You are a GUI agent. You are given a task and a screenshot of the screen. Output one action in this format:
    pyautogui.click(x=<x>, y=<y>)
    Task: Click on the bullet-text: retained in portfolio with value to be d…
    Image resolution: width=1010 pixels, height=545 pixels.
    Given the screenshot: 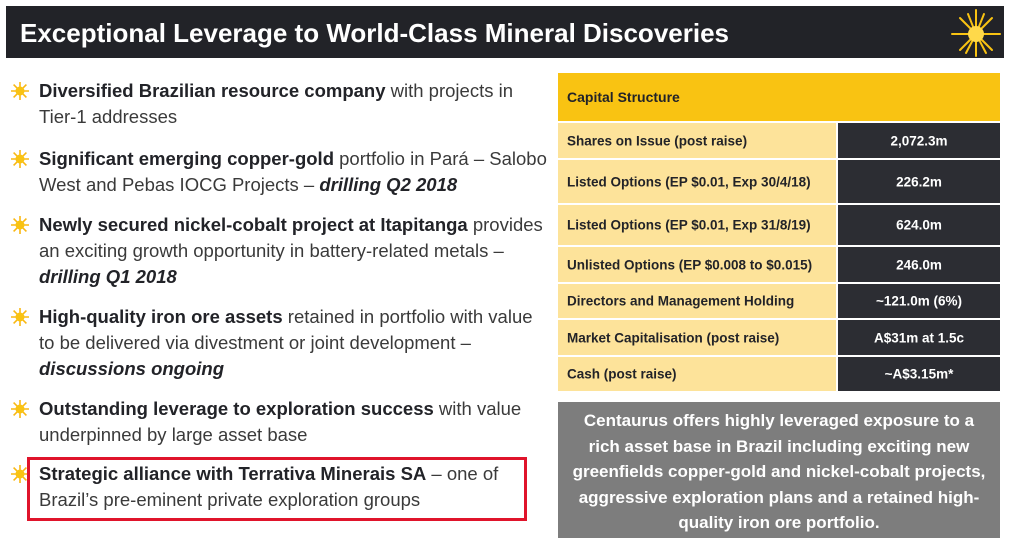 What is the action you would take?
    pyautogui.click(x=286, y=329)
    